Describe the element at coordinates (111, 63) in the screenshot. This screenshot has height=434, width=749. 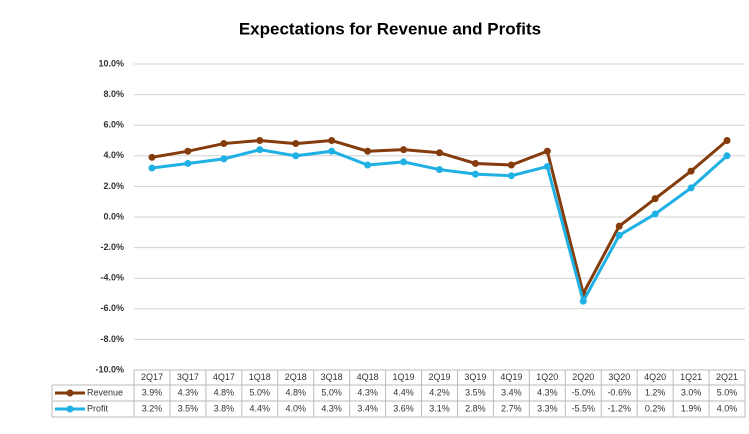
I see `y-tick-label: 10.0%` at that location.